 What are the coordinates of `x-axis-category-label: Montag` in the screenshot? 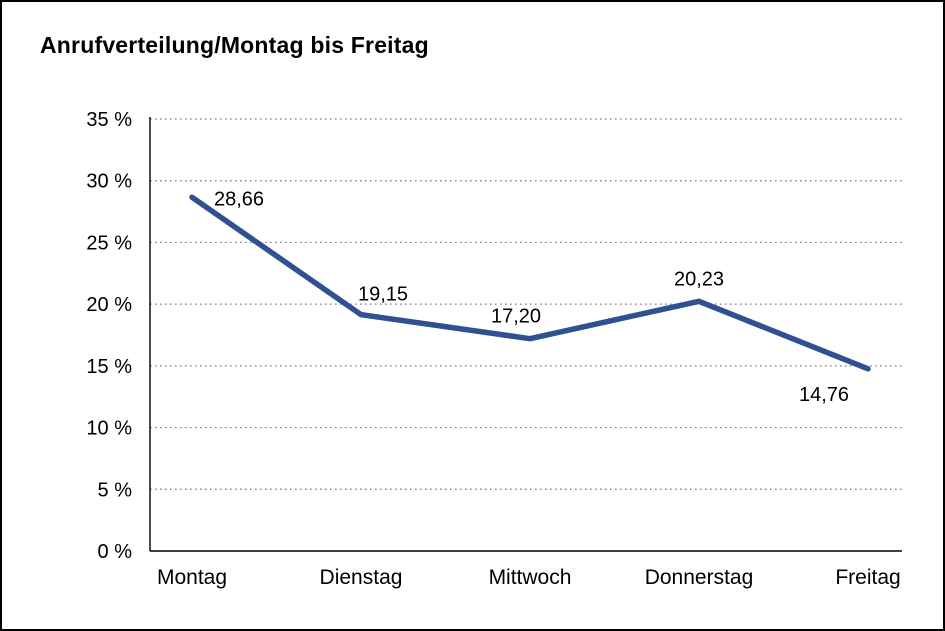 It's located at (192, 577).